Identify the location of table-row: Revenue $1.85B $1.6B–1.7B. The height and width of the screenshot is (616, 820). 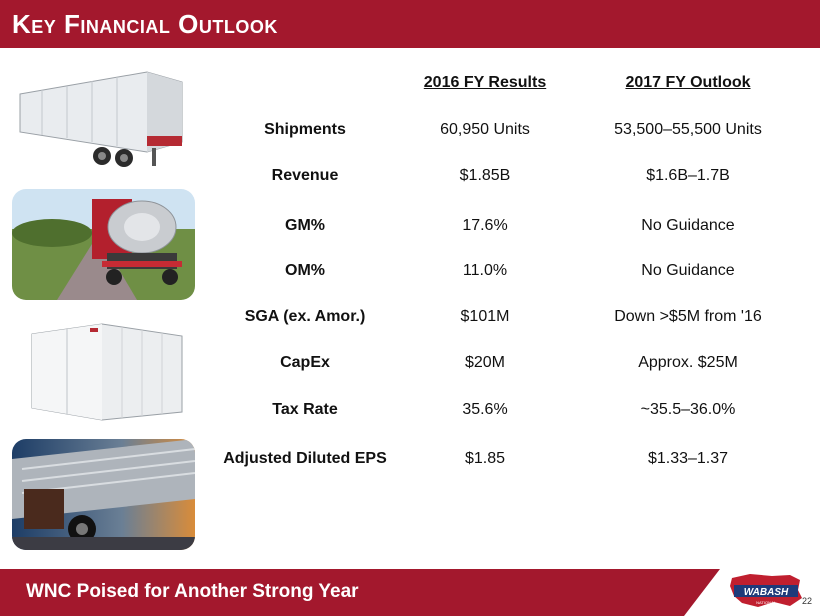
(510, 179).